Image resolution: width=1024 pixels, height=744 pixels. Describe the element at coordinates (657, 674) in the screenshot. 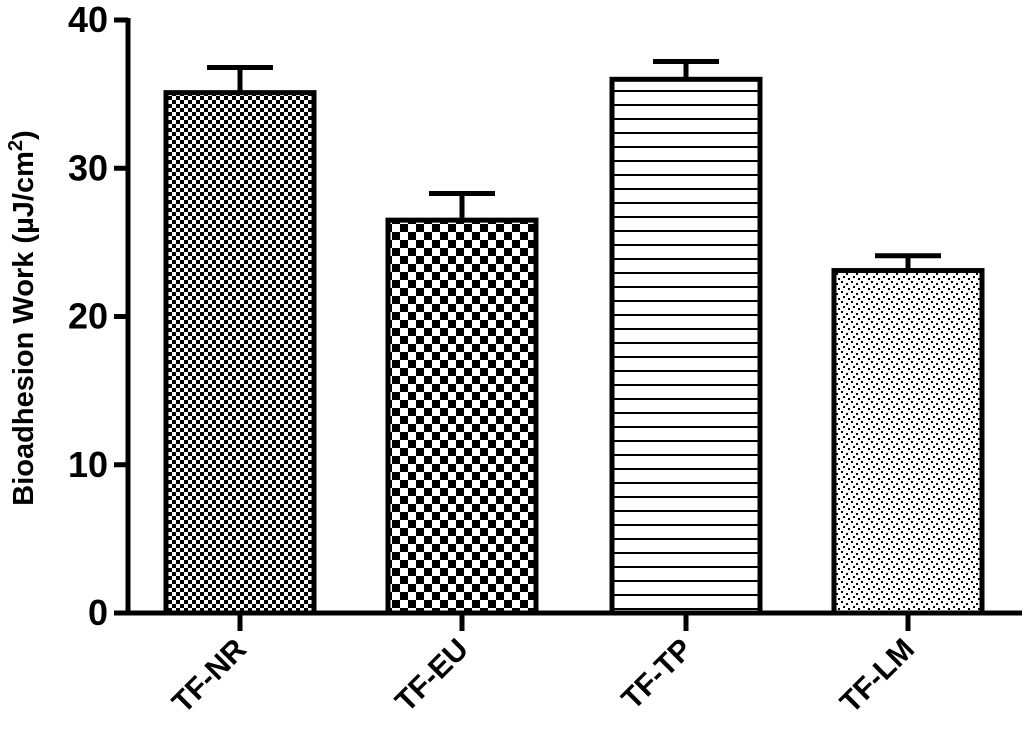

I see `x-tick-label: TF-TP` at that location.